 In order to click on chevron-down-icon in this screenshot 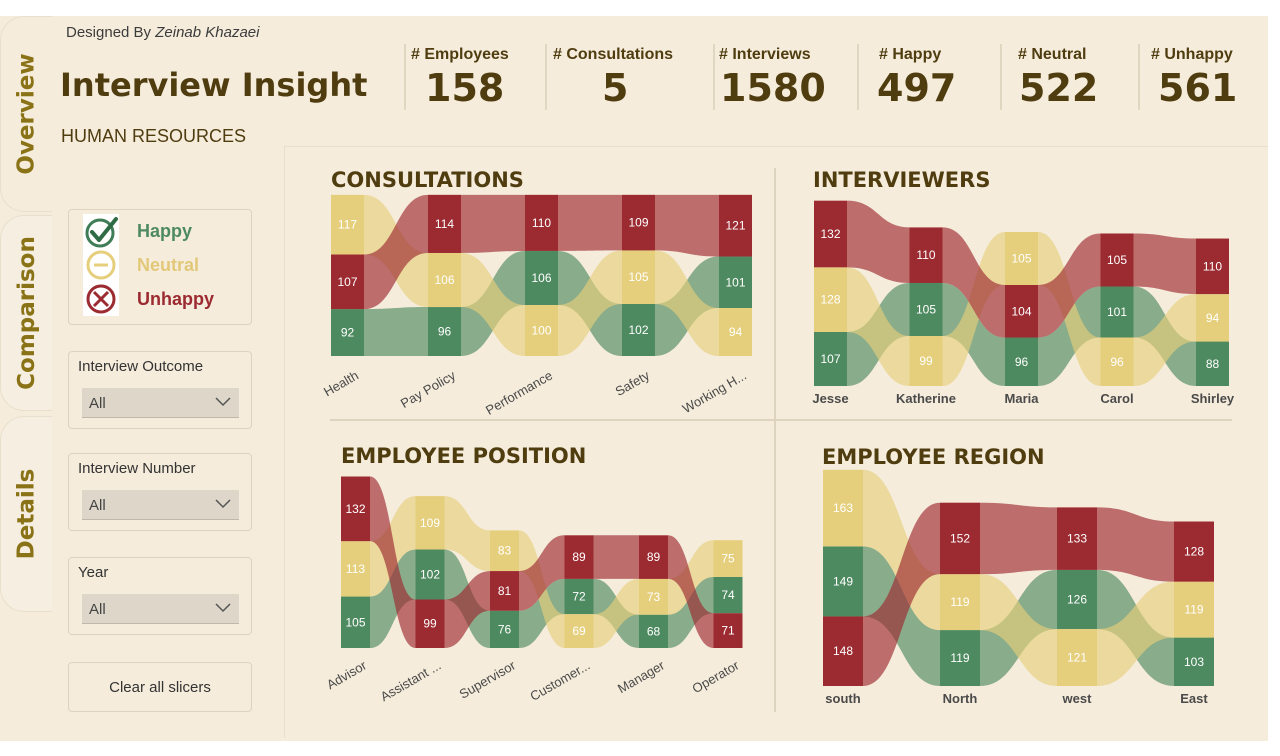, I will do `click(223, 608)`.